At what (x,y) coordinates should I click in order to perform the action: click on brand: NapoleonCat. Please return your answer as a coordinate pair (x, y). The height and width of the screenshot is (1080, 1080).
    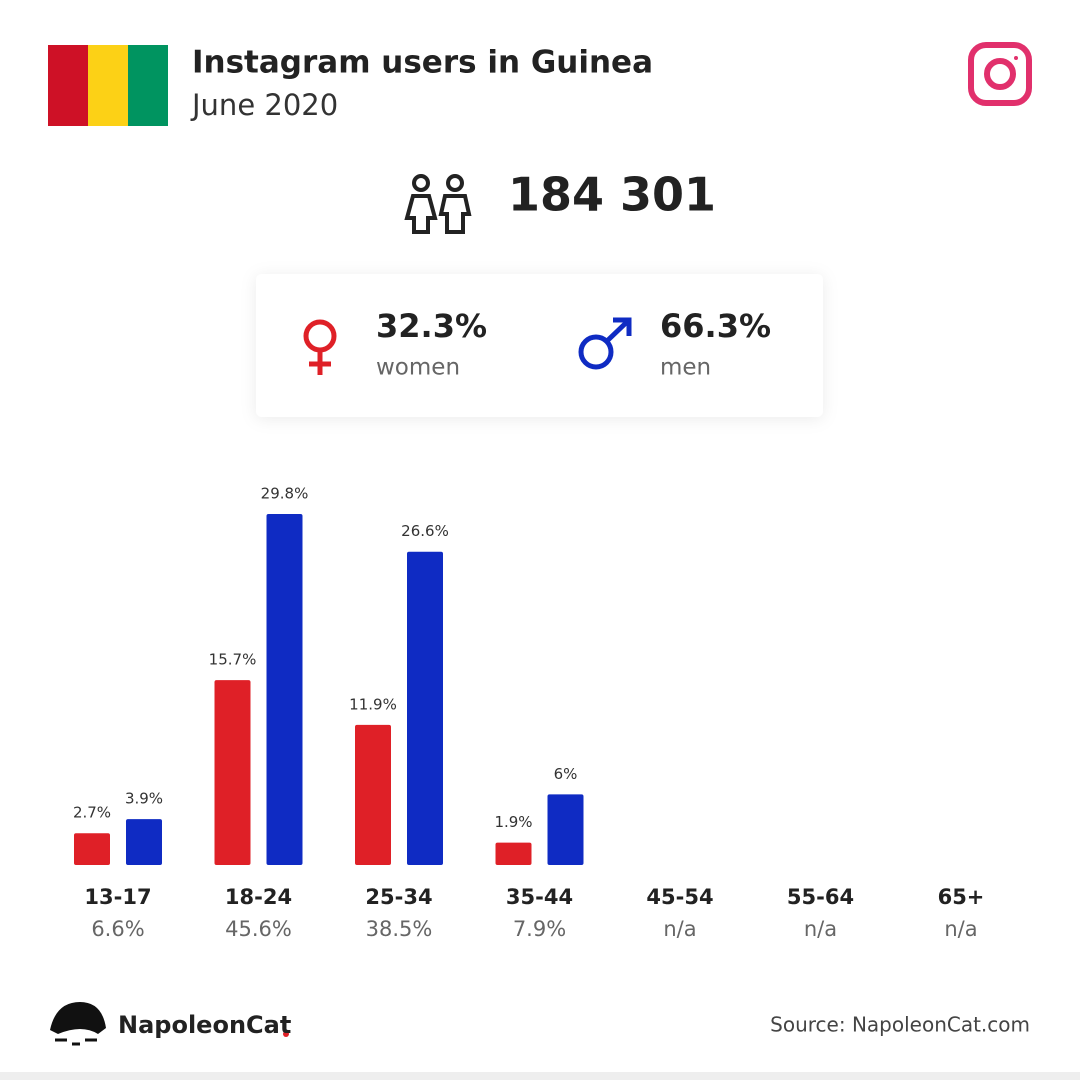
    Looking at the image, I should click on (204, 1025).